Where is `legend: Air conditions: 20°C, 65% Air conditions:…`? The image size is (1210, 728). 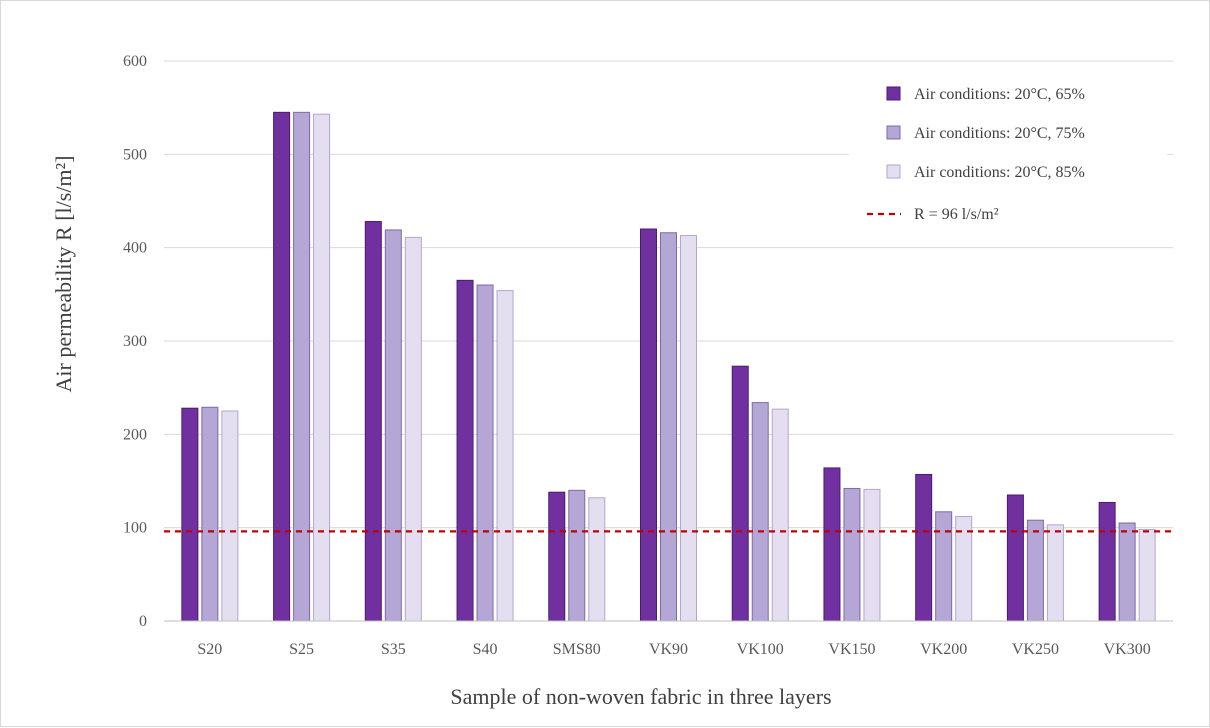
legend: Air conditions: 20°C, 65% Air conditions:… is located at coordinates (1008, 157).